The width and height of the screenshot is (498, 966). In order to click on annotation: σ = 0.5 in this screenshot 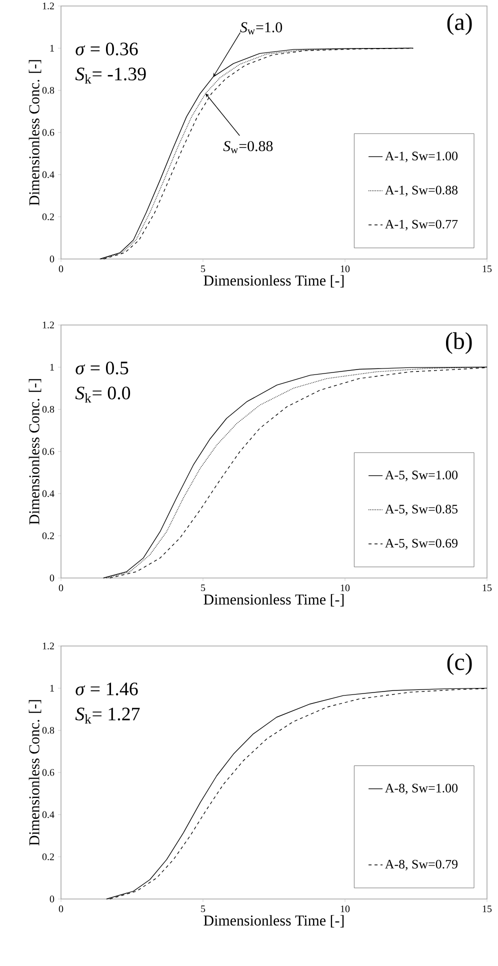, I will do `click(102, 368)`.